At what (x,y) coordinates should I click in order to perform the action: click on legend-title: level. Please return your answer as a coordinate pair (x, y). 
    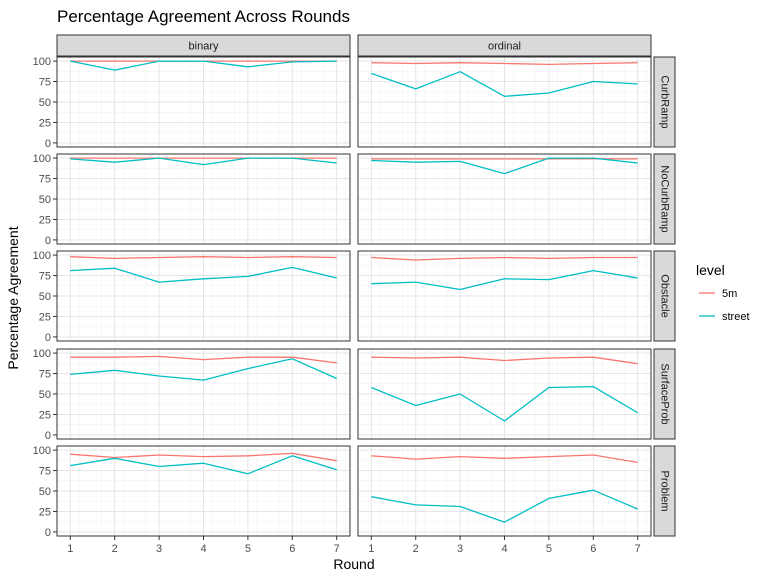
    Looking at the image, I should click on (710, 270).